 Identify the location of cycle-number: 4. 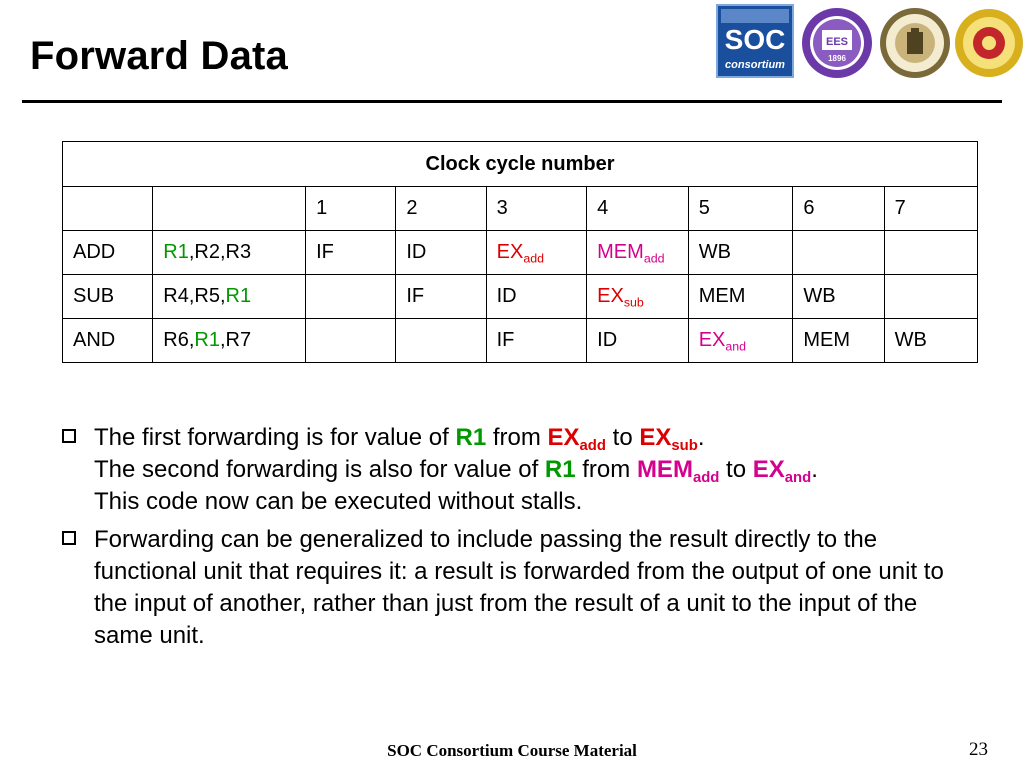
(637, 208).